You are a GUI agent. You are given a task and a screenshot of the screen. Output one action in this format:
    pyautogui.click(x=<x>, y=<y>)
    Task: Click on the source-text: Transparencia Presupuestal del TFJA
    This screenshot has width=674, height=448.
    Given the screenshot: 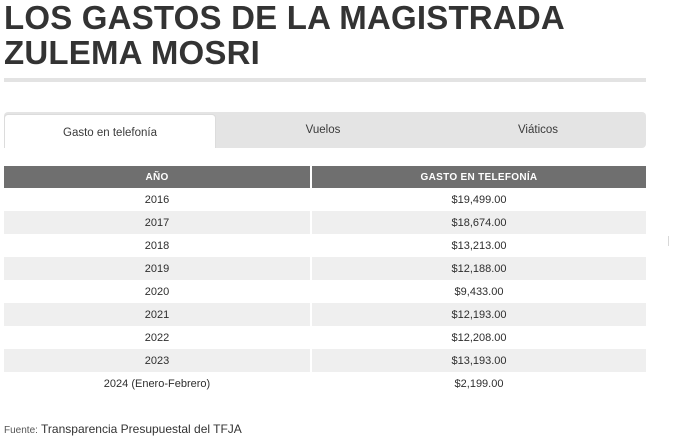 What is the action you would take?
    pyautogui.click(x=141, y=429)
    